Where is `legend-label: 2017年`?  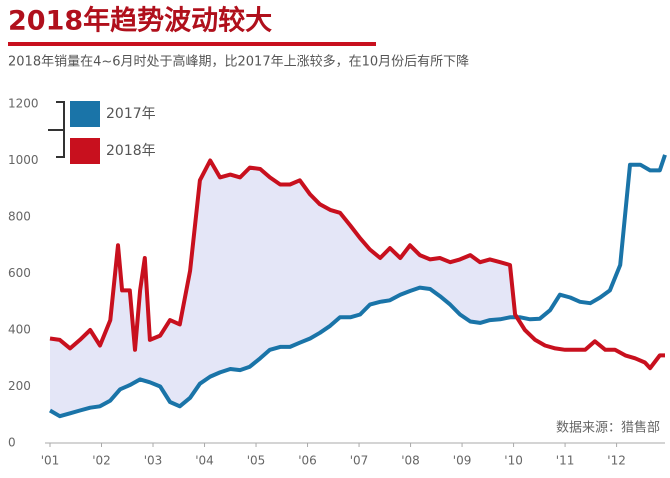
legend-label: 2017年 is located at coordinates (131, 114).